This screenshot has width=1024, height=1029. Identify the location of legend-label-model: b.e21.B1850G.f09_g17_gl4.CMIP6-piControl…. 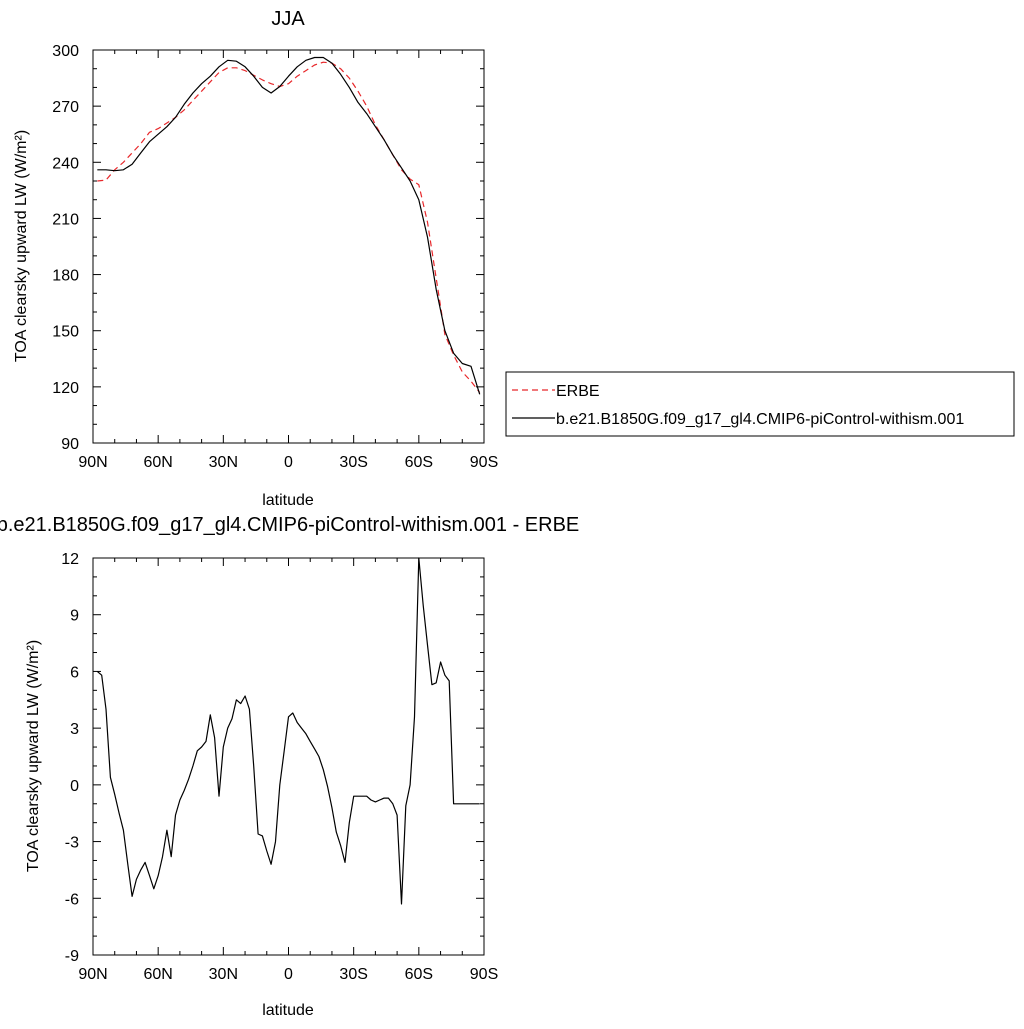
(760, 419).